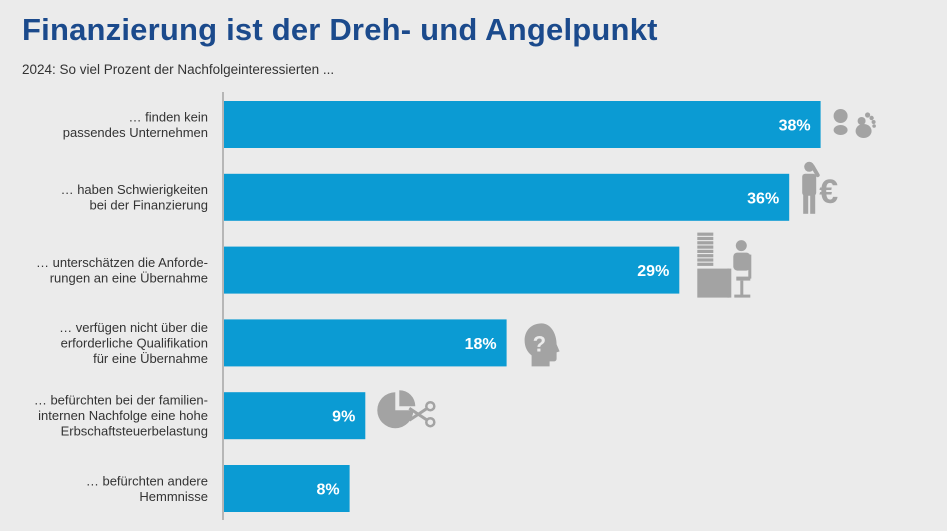  Describe the element at coordinates (724, 265) in the screenshot. I see `desk-worker-icon` at that location.